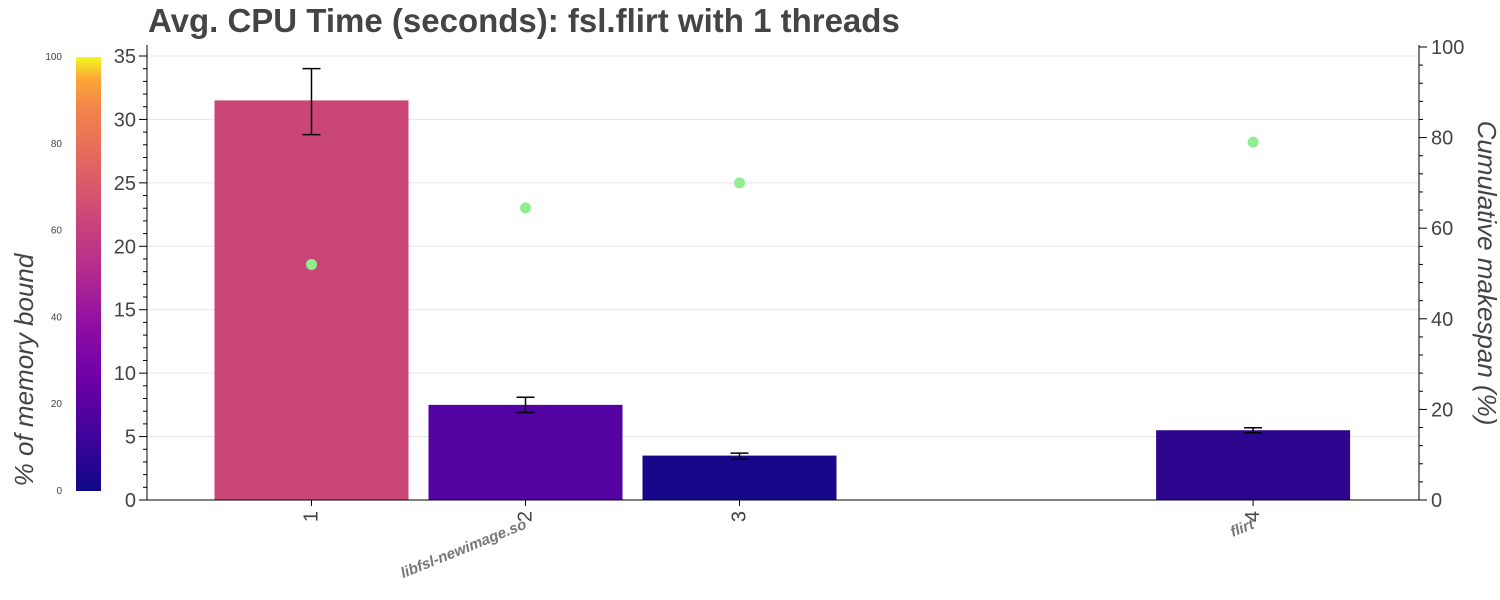  What do you see at coordinates (88, 274) in the screenshot?
I see `colorbar-gradient` at bounding box center [88, 274].